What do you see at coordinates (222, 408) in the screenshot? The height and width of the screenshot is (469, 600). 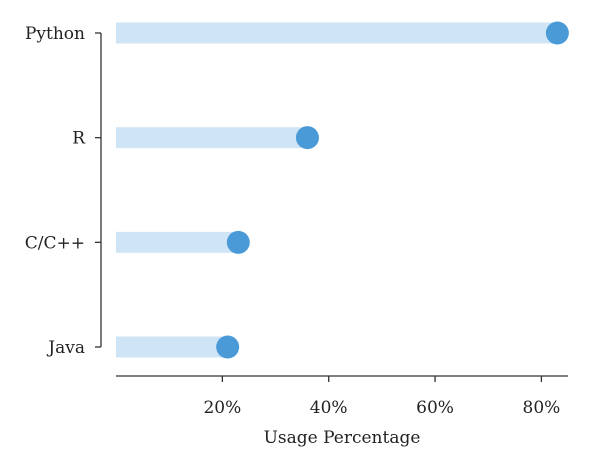 I see `x-tick-label: 20%` at bounding box center [222, 408].